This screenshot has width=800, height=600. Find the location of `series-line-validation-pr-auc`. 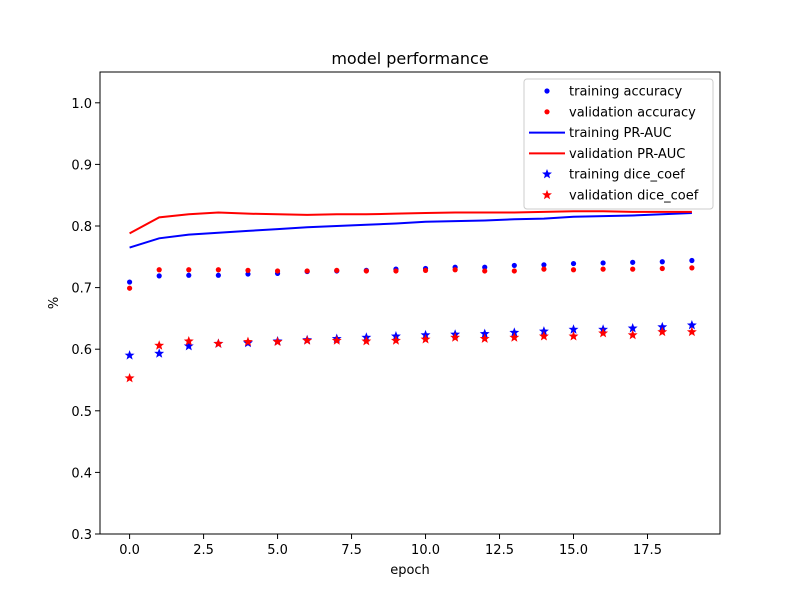

series-line-validation-pr-auc is located at coordinates (410, 222).